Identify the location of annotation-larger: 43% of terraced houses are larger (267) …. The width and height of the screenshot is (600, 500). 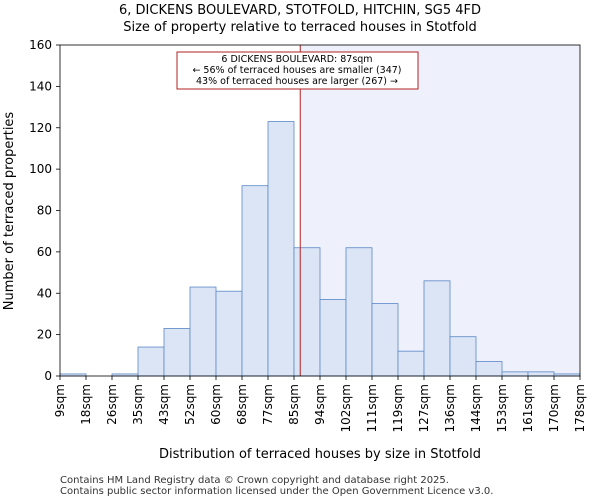
(297, 81).